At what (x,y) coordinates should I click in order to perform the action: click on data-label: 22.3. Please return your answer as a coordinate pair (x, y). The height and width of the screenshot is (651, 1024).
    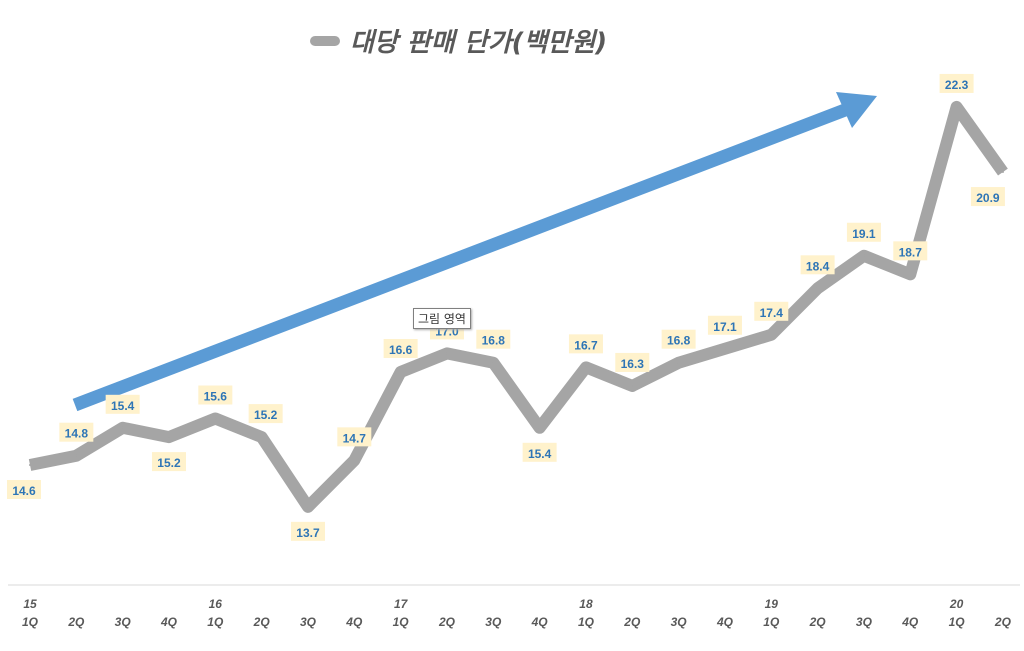
    Looking at the image, I should click on (957, 85).